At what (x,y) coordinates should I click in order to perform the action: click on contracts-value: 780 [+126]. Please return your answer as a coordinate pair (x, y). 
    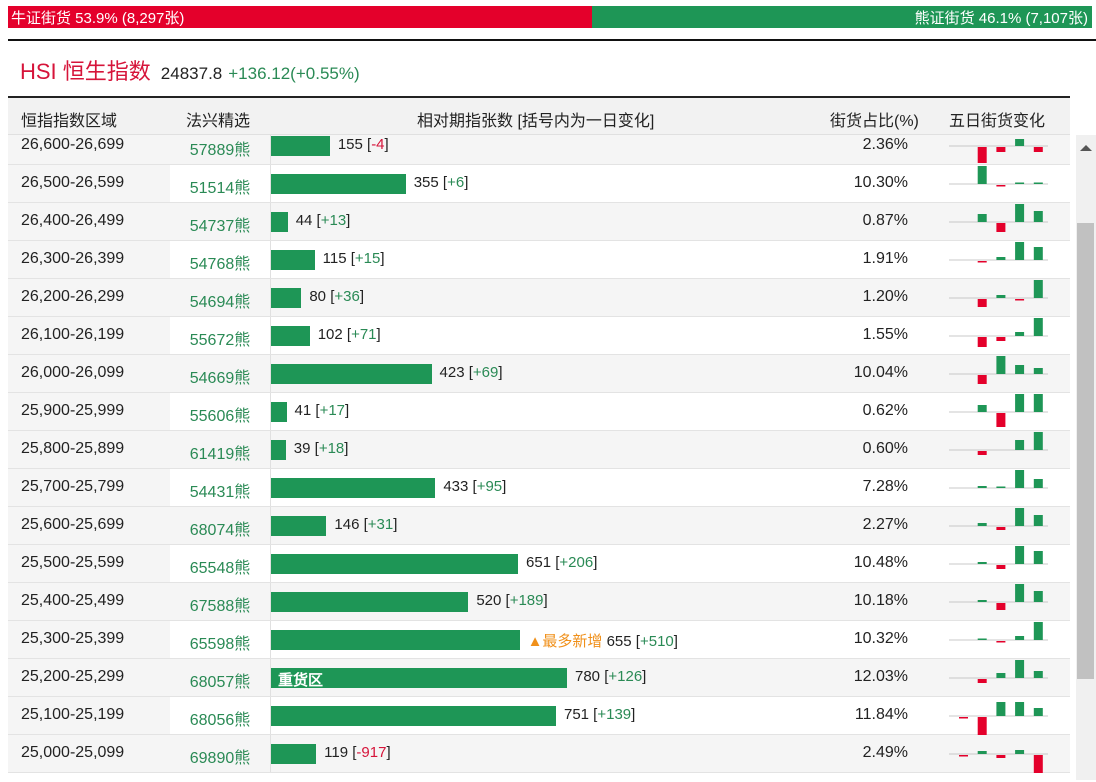
    Looking at the image, I should click on (611, 676).